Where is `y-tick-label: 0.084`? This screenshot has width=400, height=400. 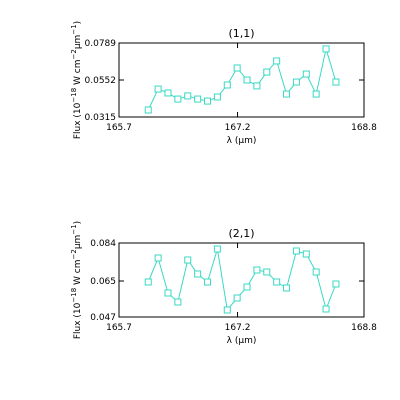 y-tick-label: 0.084 is located at coordinates (103, 244).